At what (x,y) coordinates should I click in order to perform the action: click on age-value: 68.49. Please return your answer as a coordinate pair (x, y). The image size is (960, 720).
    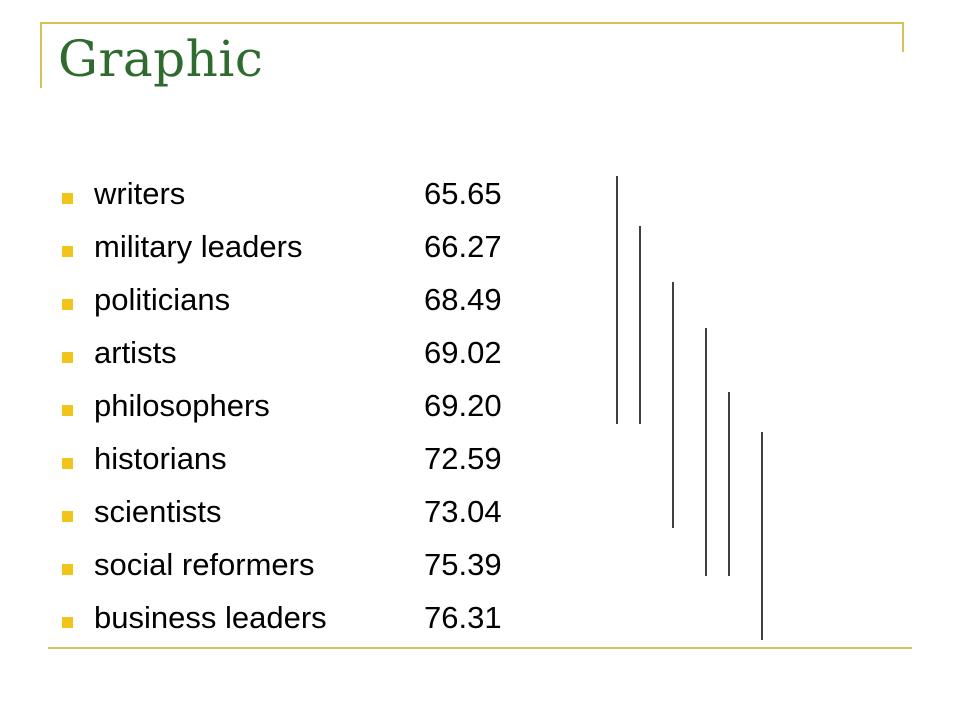
    Looking at the image, I should click on (463, 299).